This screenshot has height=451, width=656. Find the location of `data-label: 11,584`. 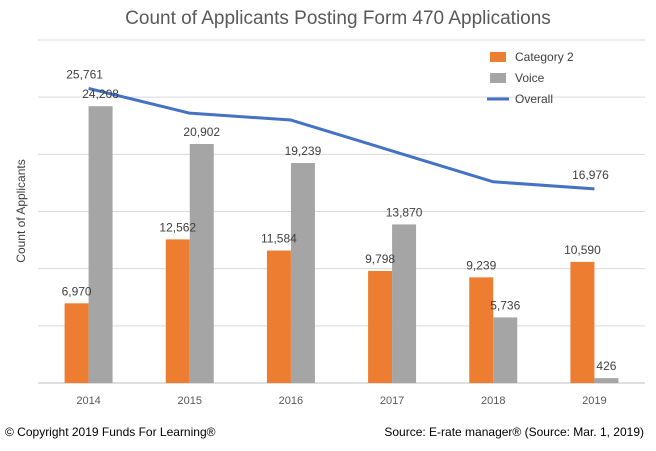

data-label: 11,584 is located at coordinates (279, 239).